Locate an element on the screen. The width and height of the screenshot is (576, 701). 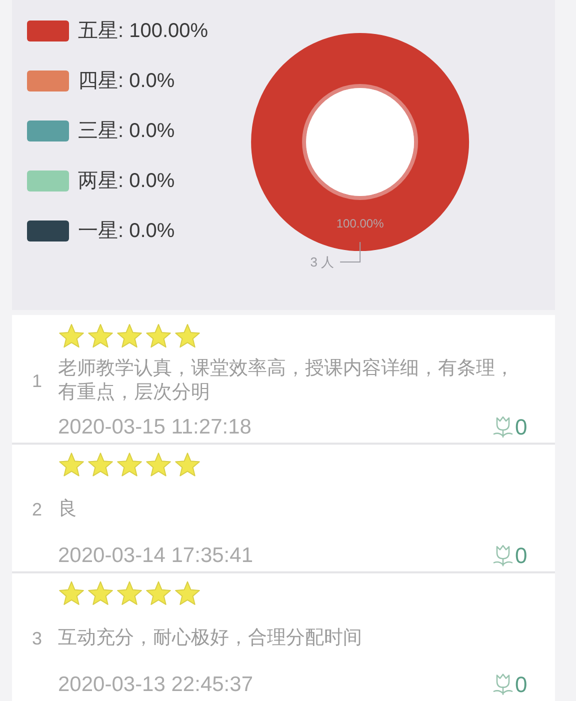
legend-label: 三星: 0.0% is located at coordinates (126, 131).